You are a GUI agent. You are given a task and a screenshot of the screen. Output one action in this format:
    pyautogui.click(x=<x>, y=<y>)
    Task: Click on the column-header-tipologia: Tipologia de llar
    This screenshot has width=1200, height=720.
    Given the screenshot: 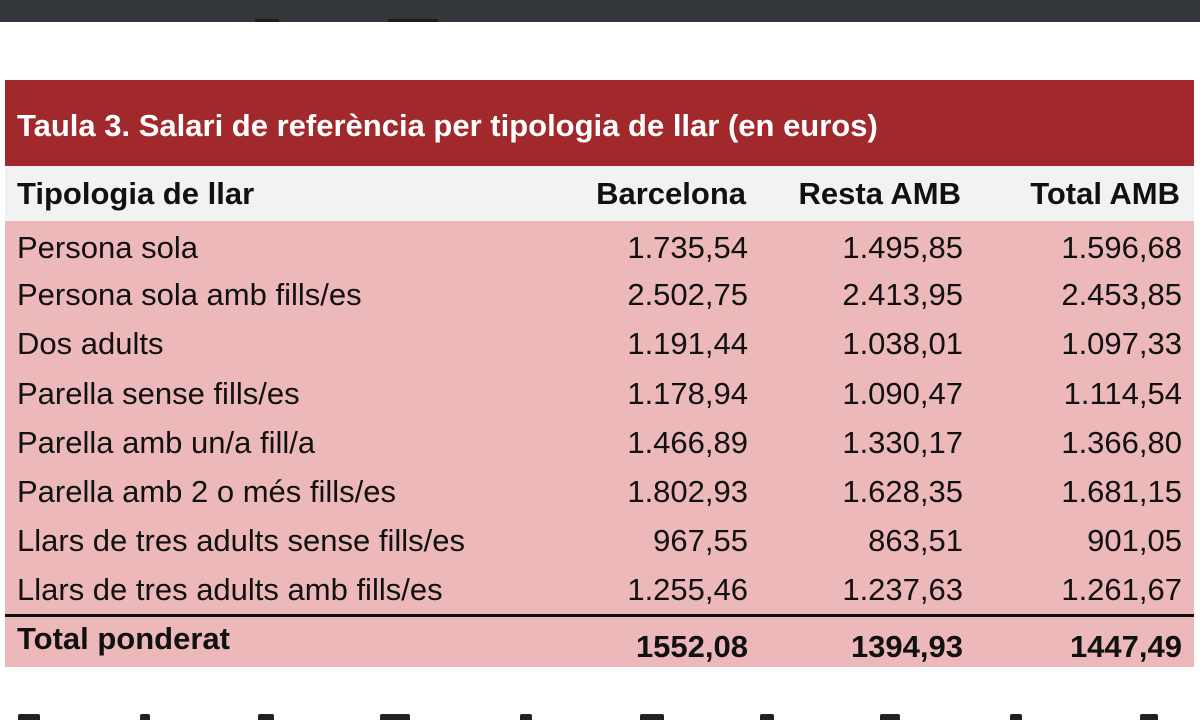 What is the action you would take?
    pyautogui.click(x=136, y=193)
    